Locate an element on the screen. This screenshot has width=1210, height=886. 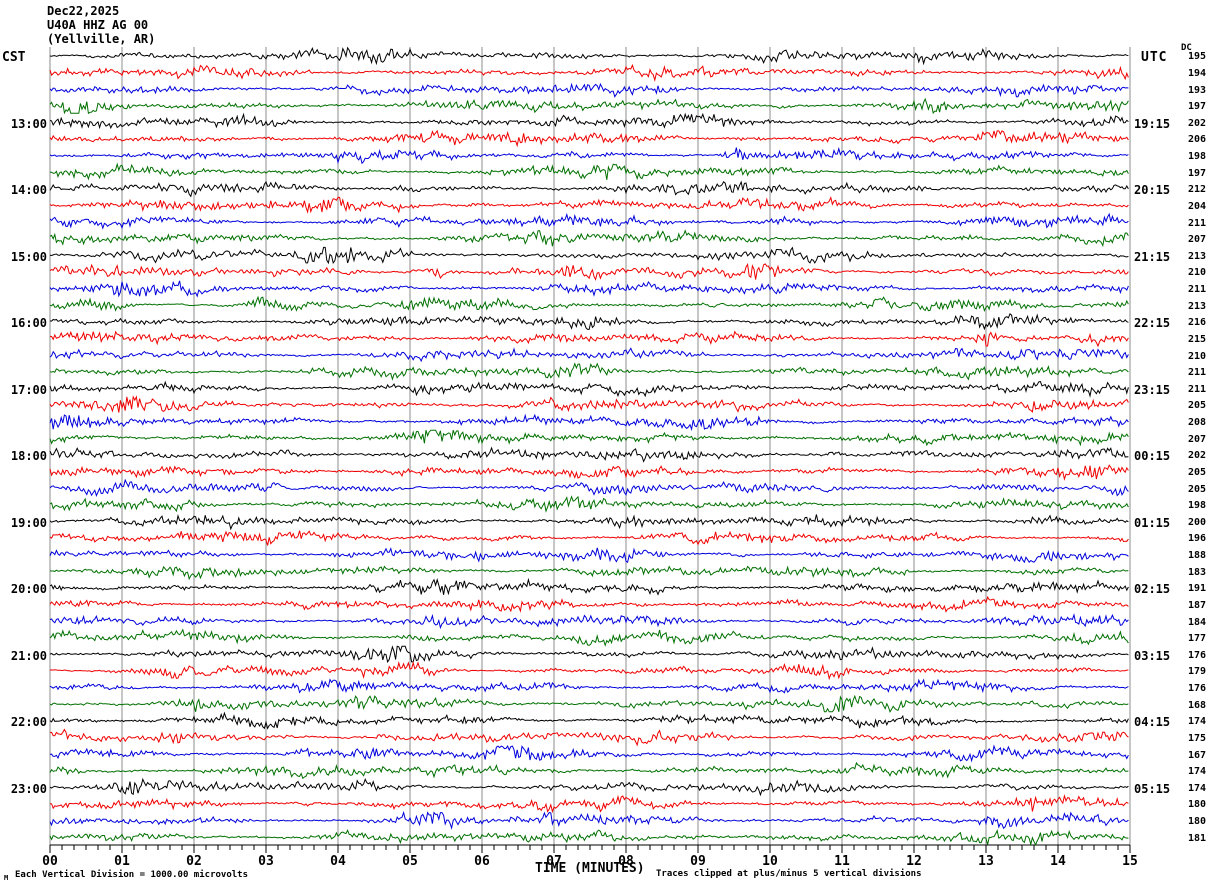
time-axis-tick-label: 09 is located at coordinates (698, 861).